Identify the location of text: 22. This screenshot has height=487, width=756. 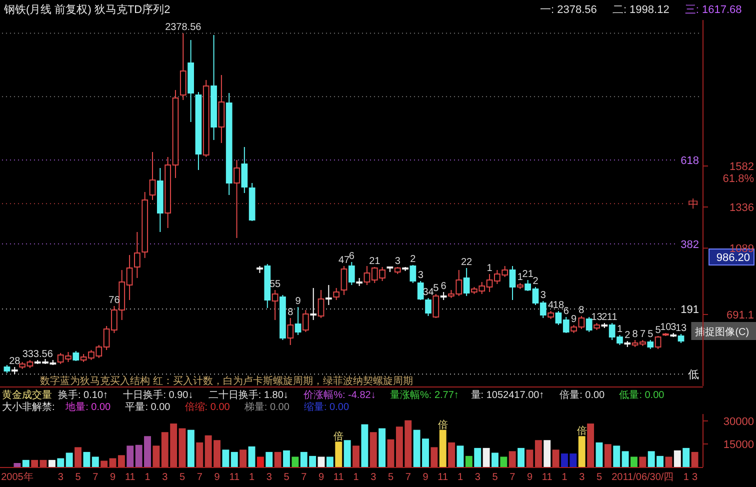
(466, 262).